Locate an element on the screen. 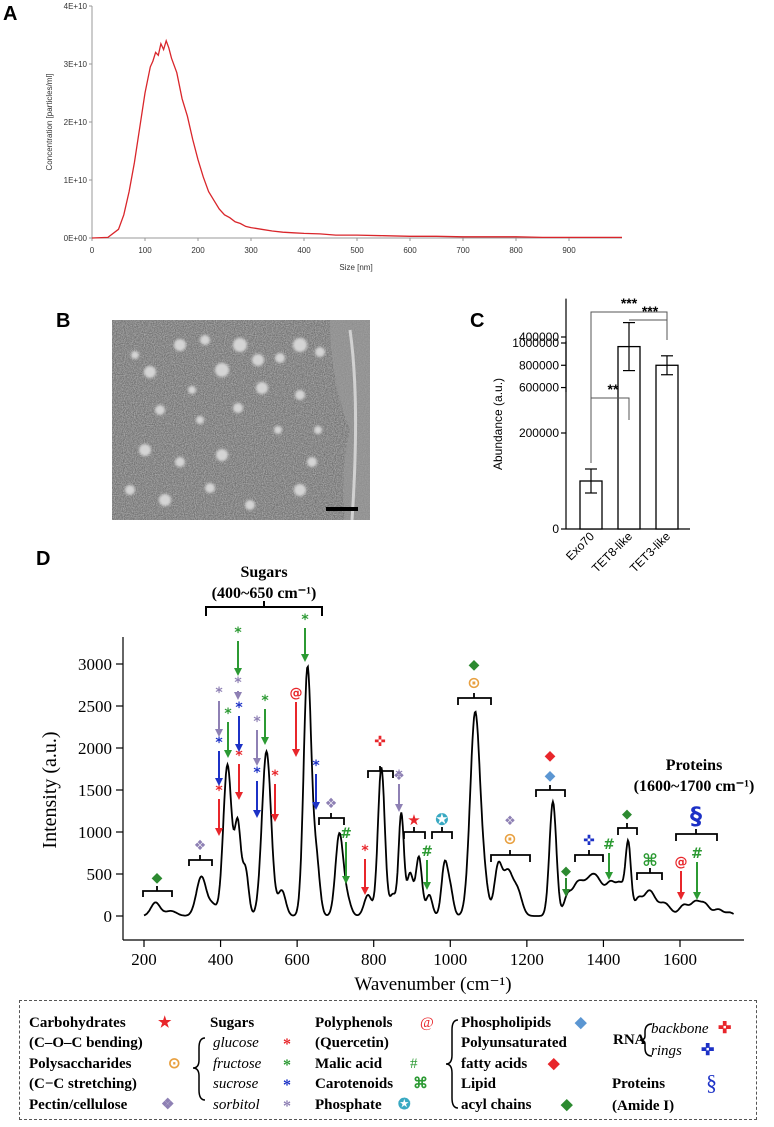 This screenshot has width=774, height=1127. legend-polyphenols: Polyphenols is located at coordinates (354, 1023).